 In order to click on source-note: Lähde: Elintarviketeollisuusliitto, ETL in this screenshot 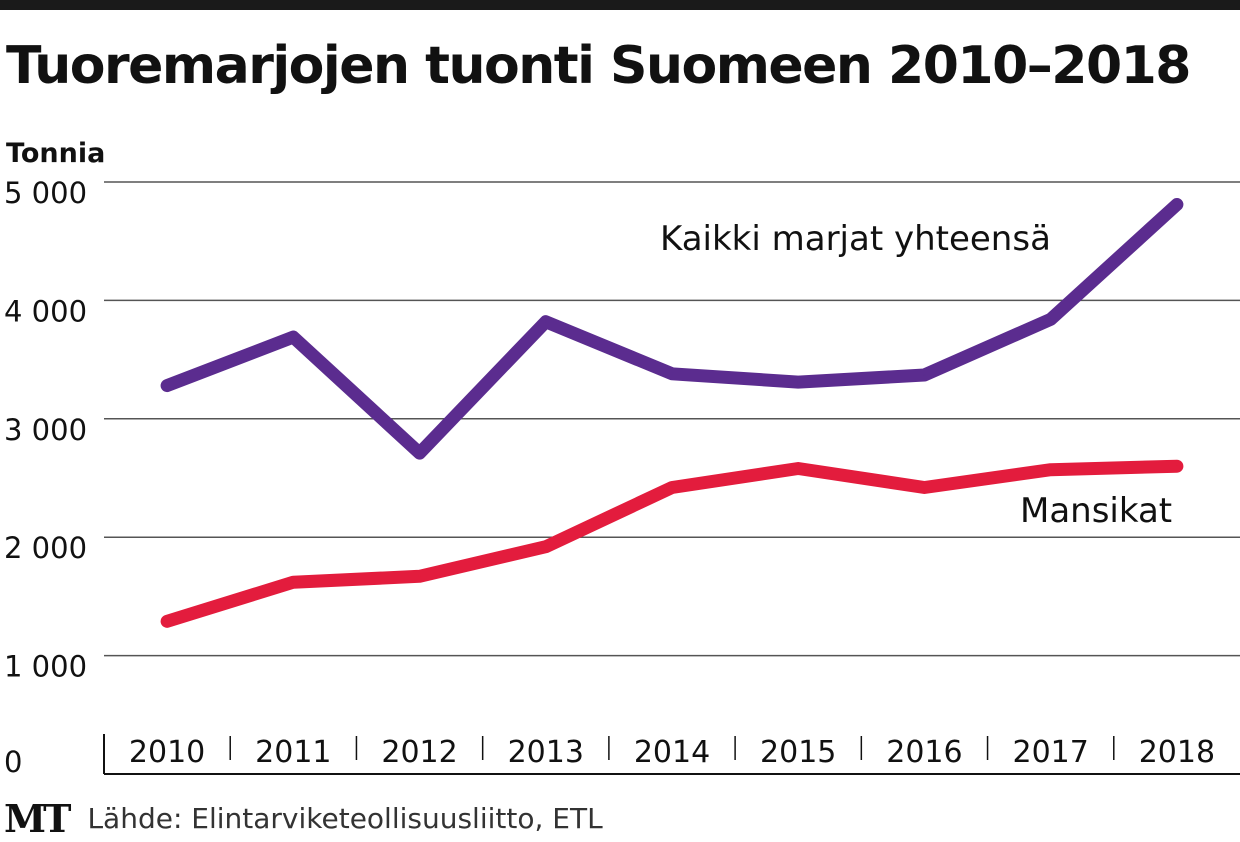, I will do `click(345, 818)`.